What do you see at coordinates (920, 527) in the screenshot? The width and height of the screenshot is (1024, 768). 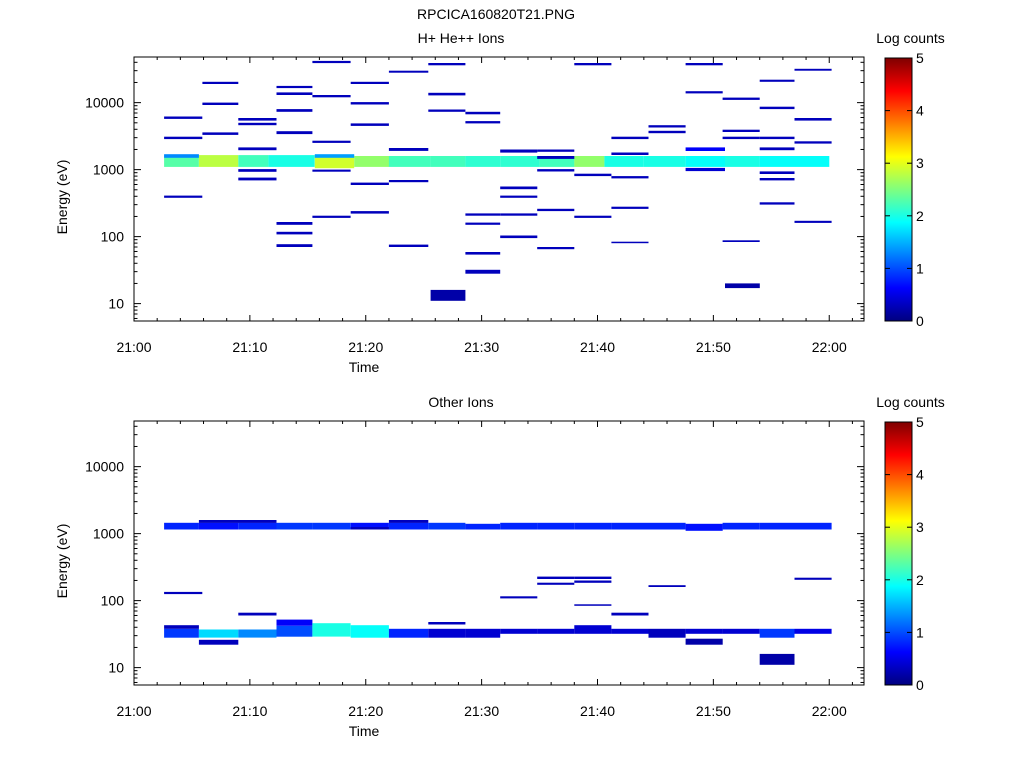 I see `colorbar-tick-label: 3` at bounding box center [920, 527].